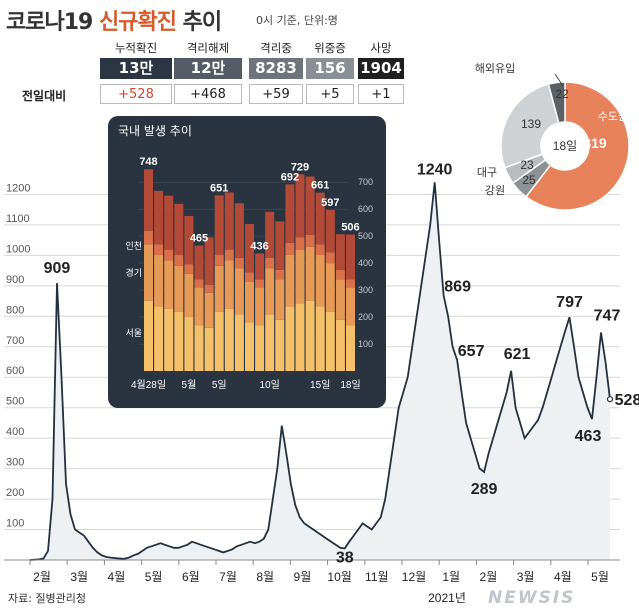  Describe the element at coordinates (345, 557) in the screenshot. I see `data-label: 38` at that location.